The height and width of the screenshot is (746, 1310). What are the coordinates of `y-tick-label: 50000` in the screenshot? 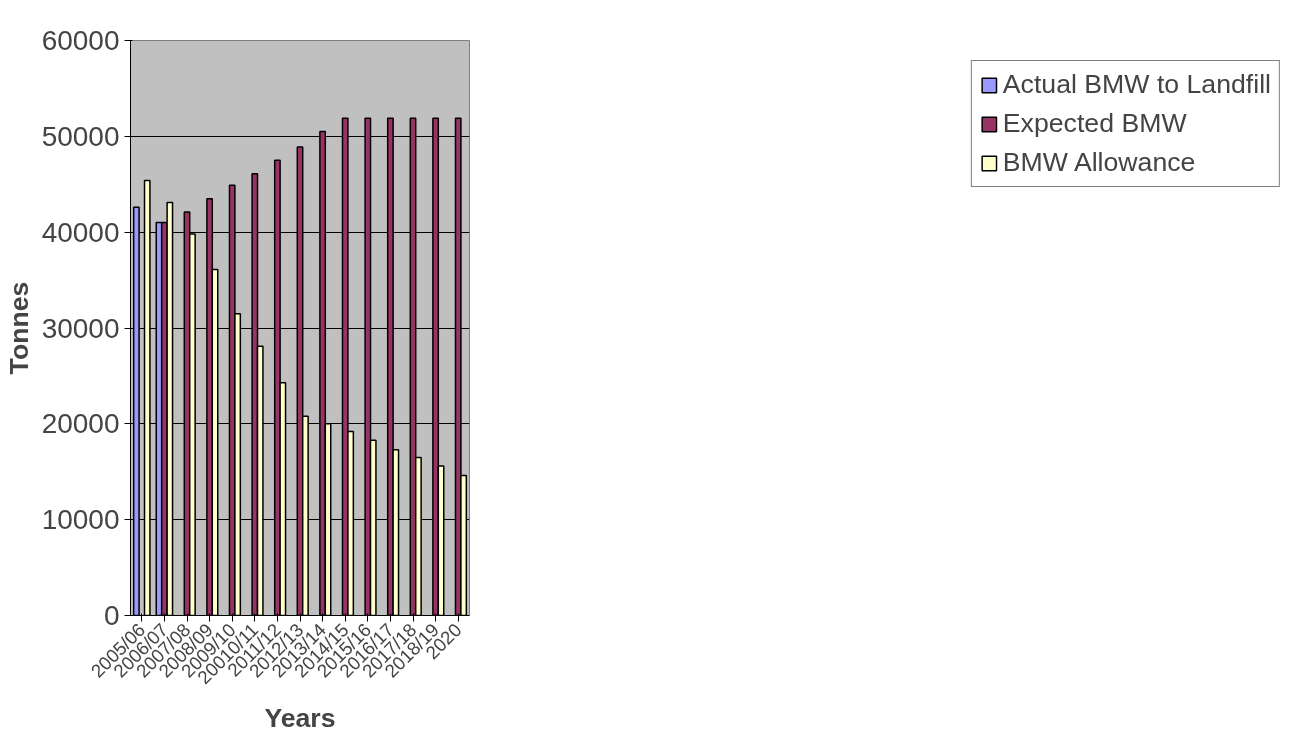 It's located at (80, 136).